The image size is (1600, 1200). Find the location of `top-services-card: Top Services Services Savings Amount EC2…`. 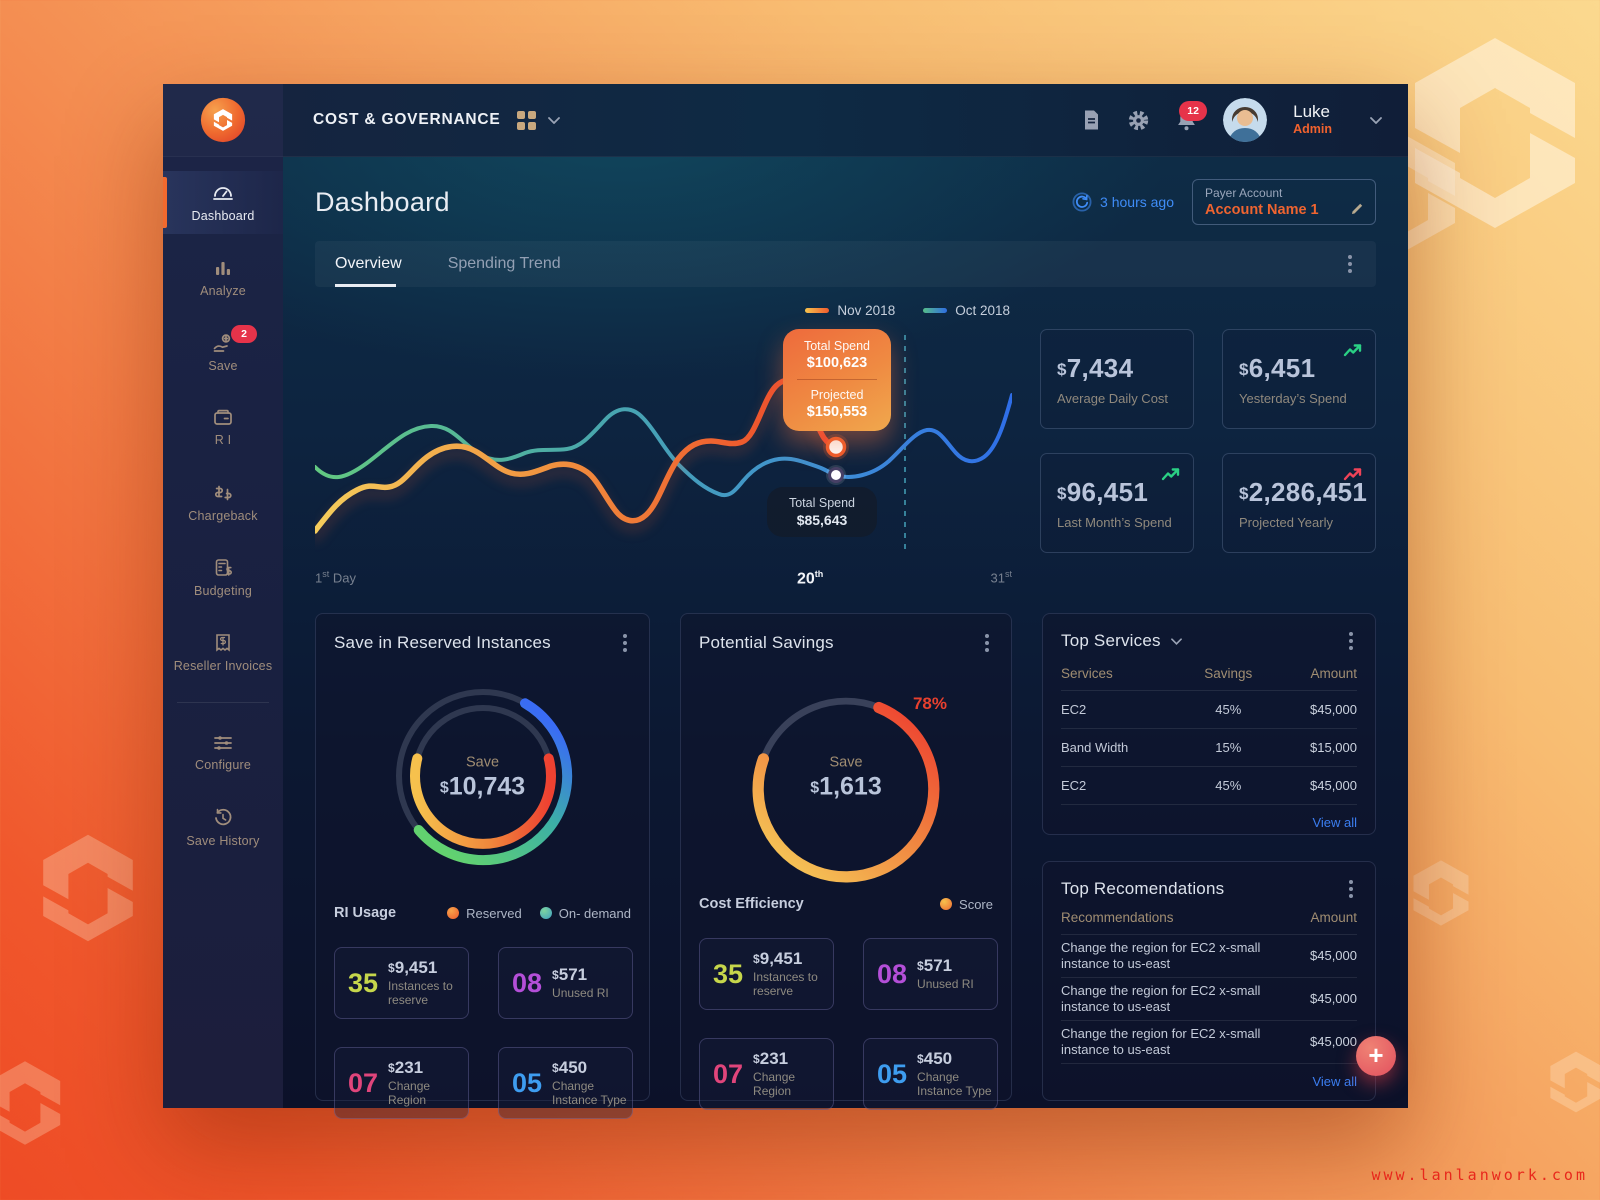

top-services-card: Top Services Services Savings Amount EC2… is located at coordinates (1209, 724).